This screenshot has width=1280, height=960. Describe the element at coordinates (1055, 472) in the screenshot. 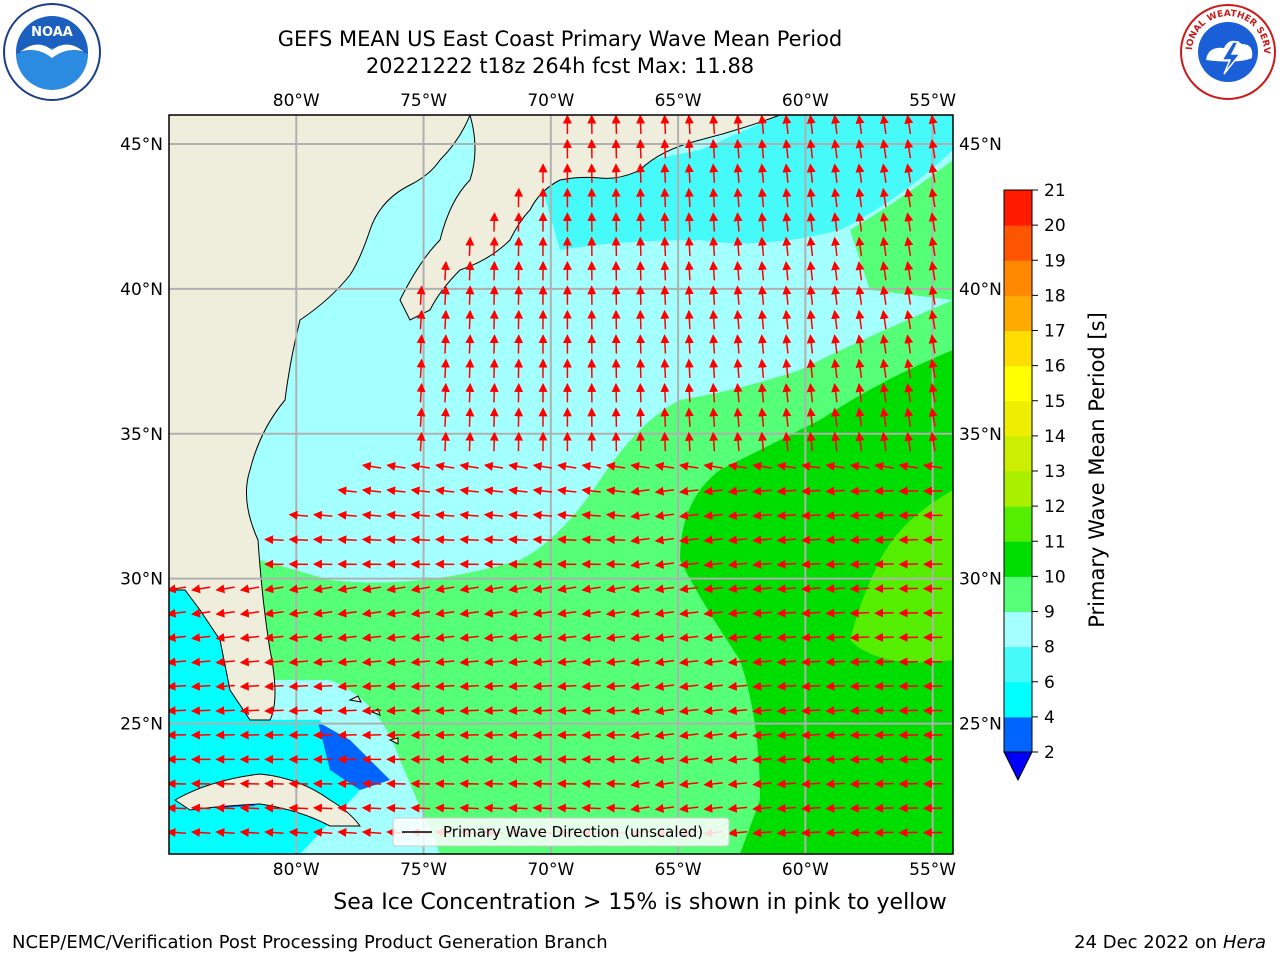

I see `colorbar-tick-label: 13` at that location.